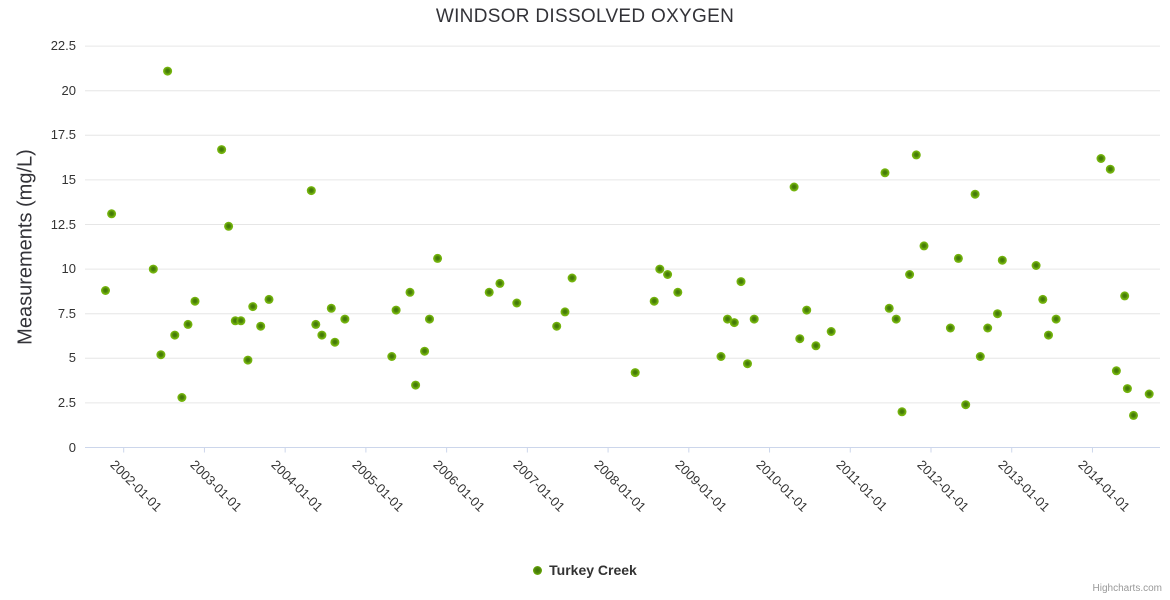 Image resolution: width=1170 pixels, height=600 pixels. What do you see at coordinates (63, 224) in the screenshot?
I see `y-axis-label: 12.5` at bounding box center [63, 224].